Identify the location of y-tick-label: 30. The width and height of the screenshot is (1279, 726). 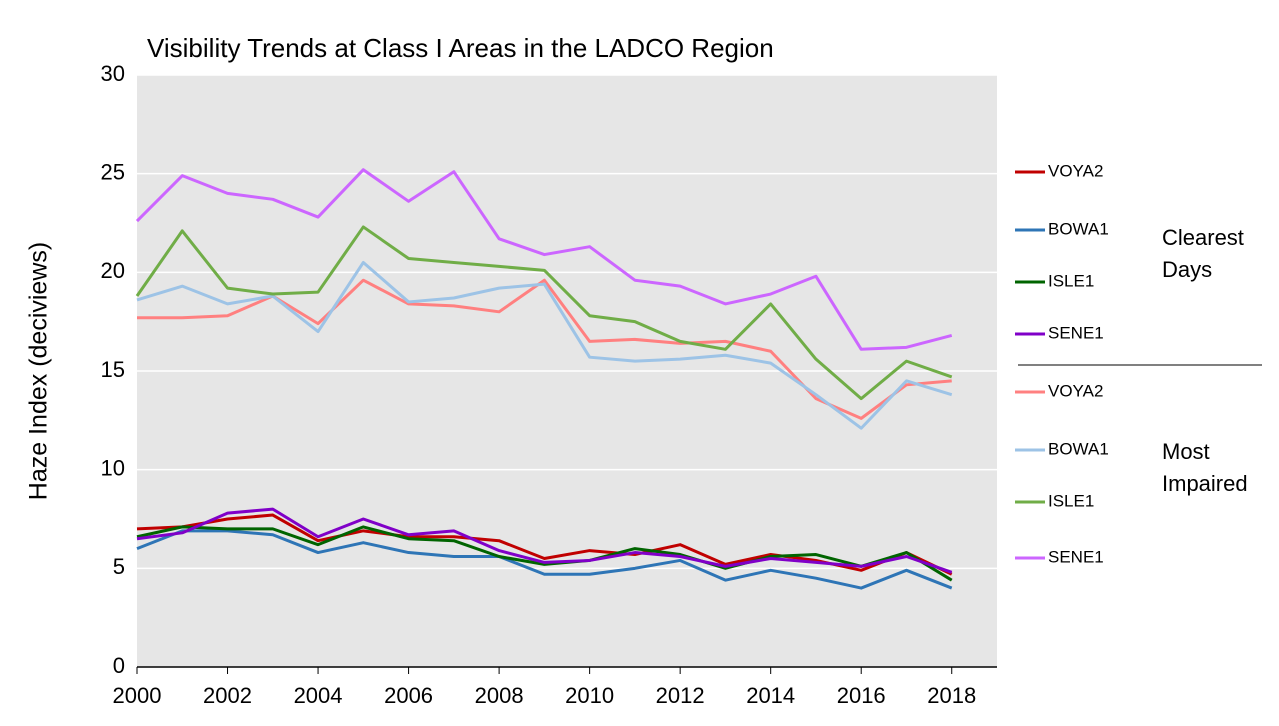
(113, 73).